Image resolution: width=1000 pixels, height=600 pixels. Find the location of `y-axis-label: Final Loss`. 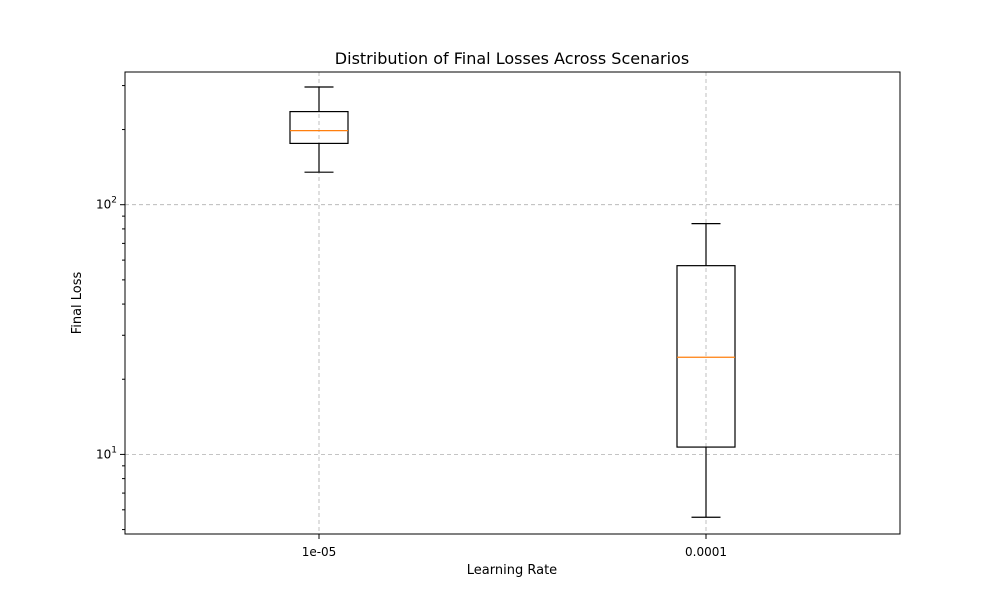

y-axis-label: Final Loss is located at coordinates (77, 302).